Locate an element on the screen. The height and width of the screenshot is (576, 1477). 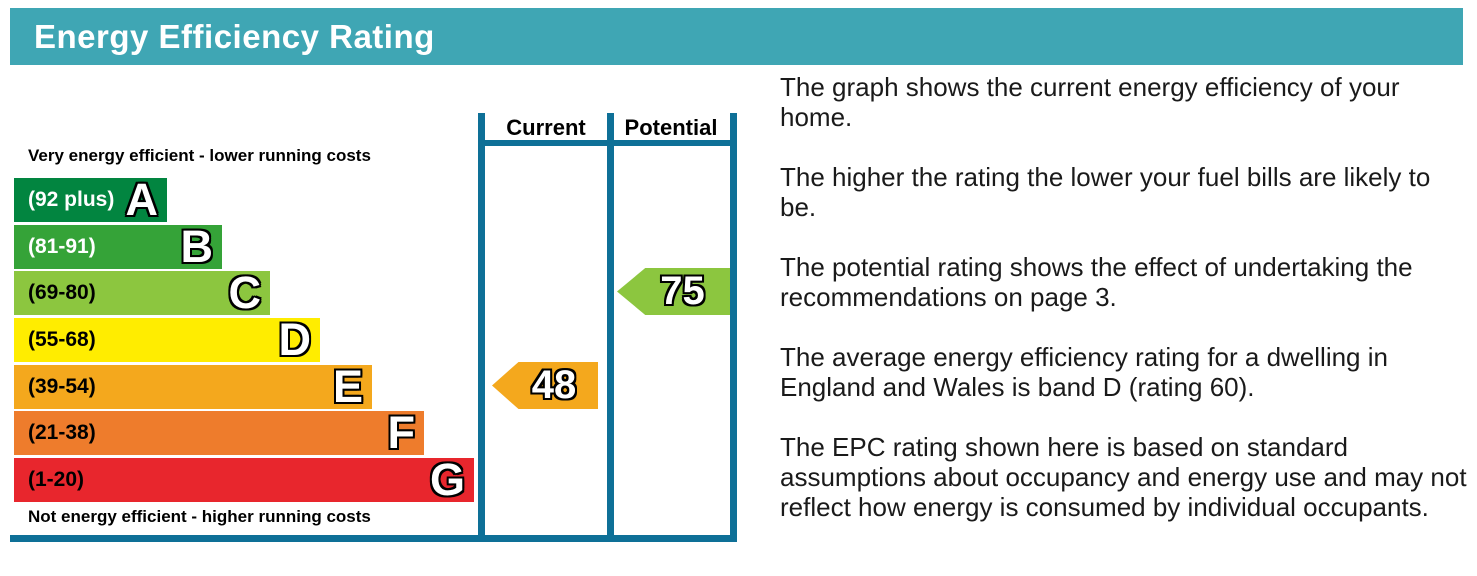
page-title: Energy Efficiency Rating is located at coordinates (234, 36).